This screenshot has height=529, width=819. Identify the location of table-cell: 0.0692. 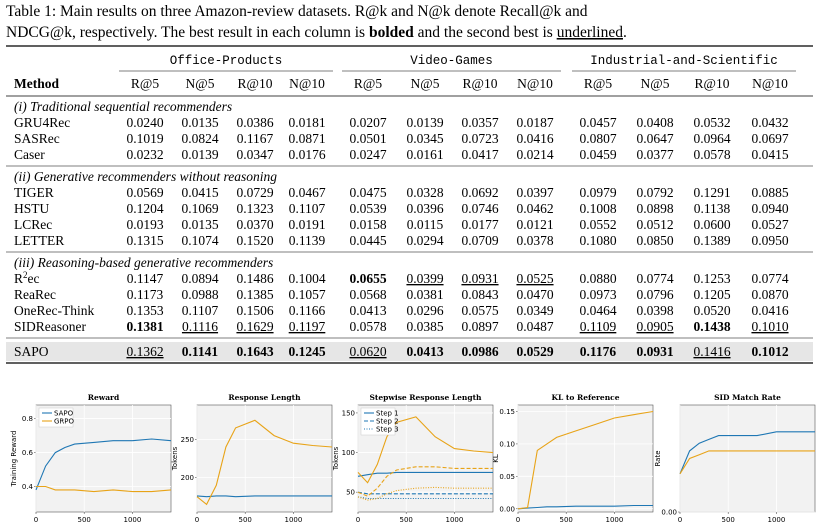
(479, 192).